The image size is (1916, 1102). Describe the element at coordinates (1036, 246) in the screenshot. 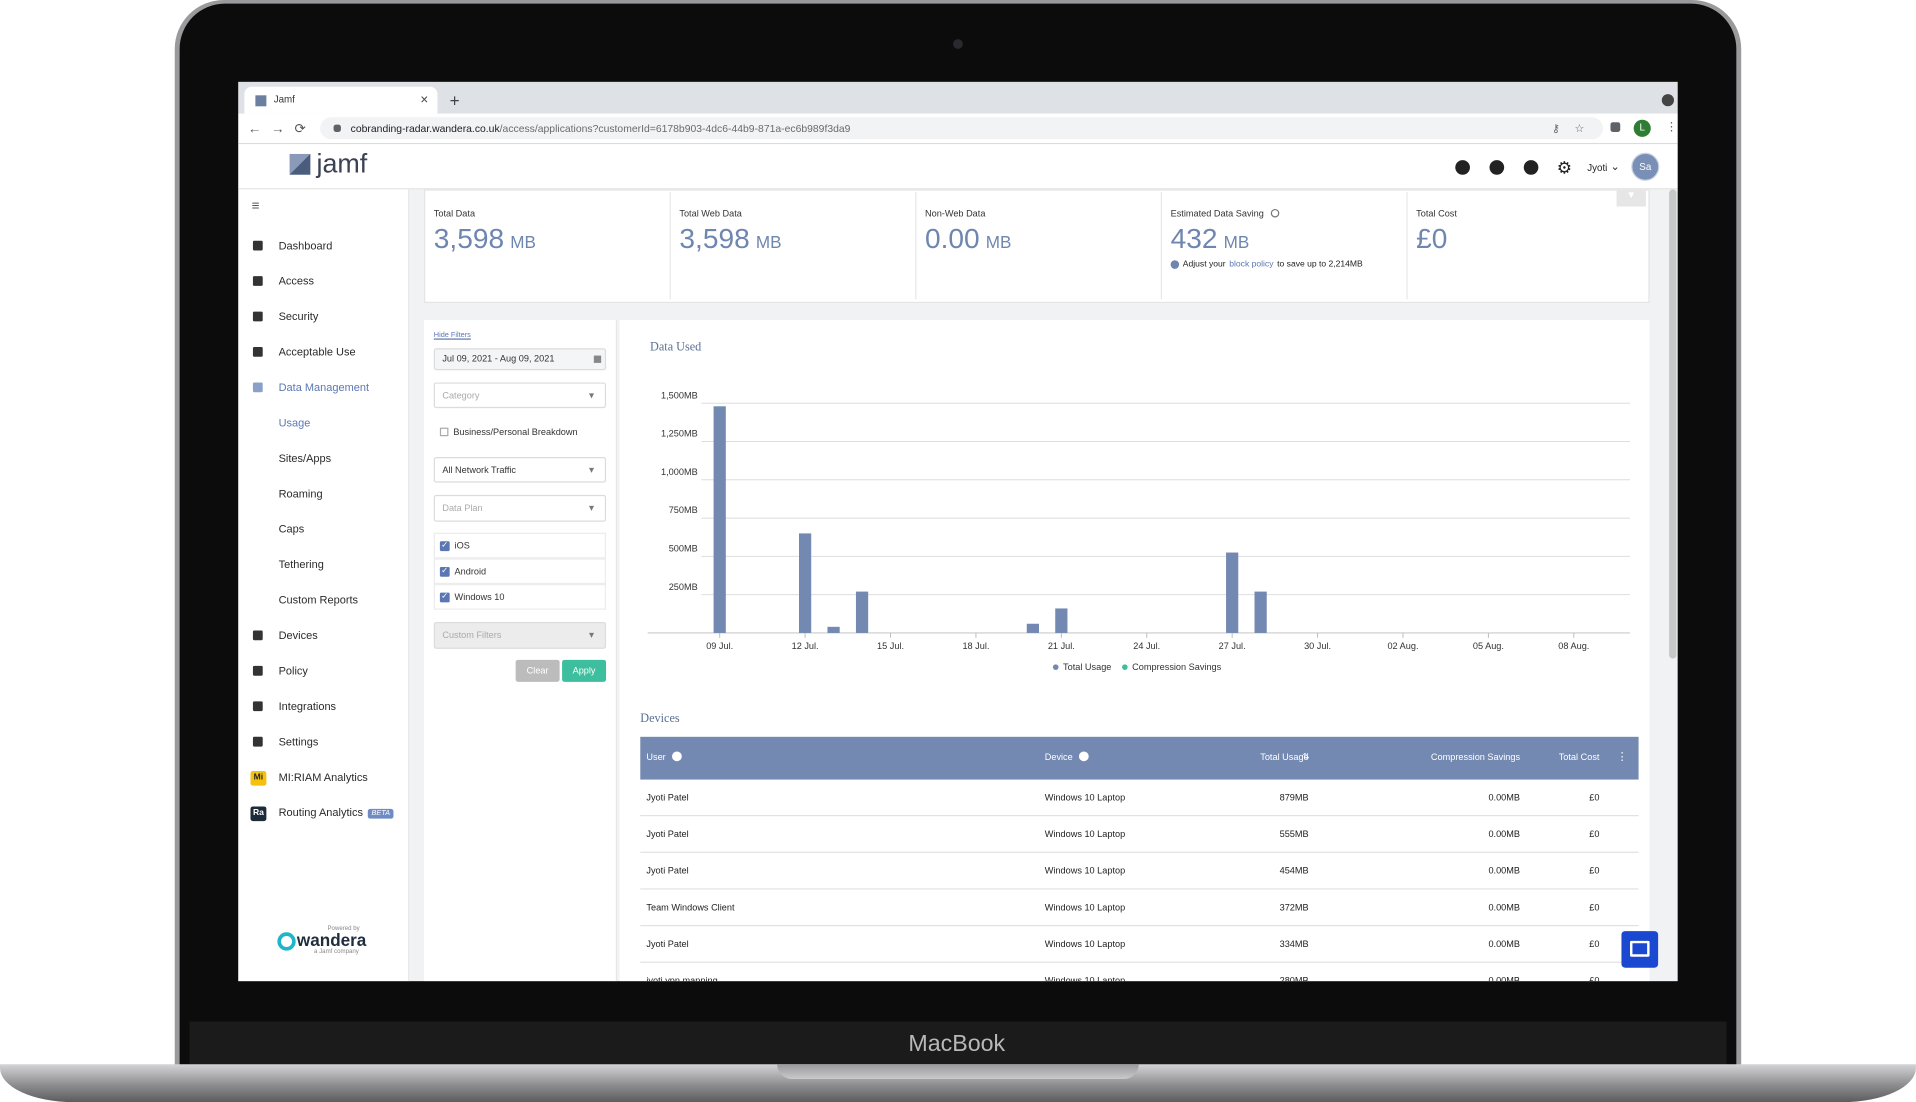

I see `stats-card` at that location.